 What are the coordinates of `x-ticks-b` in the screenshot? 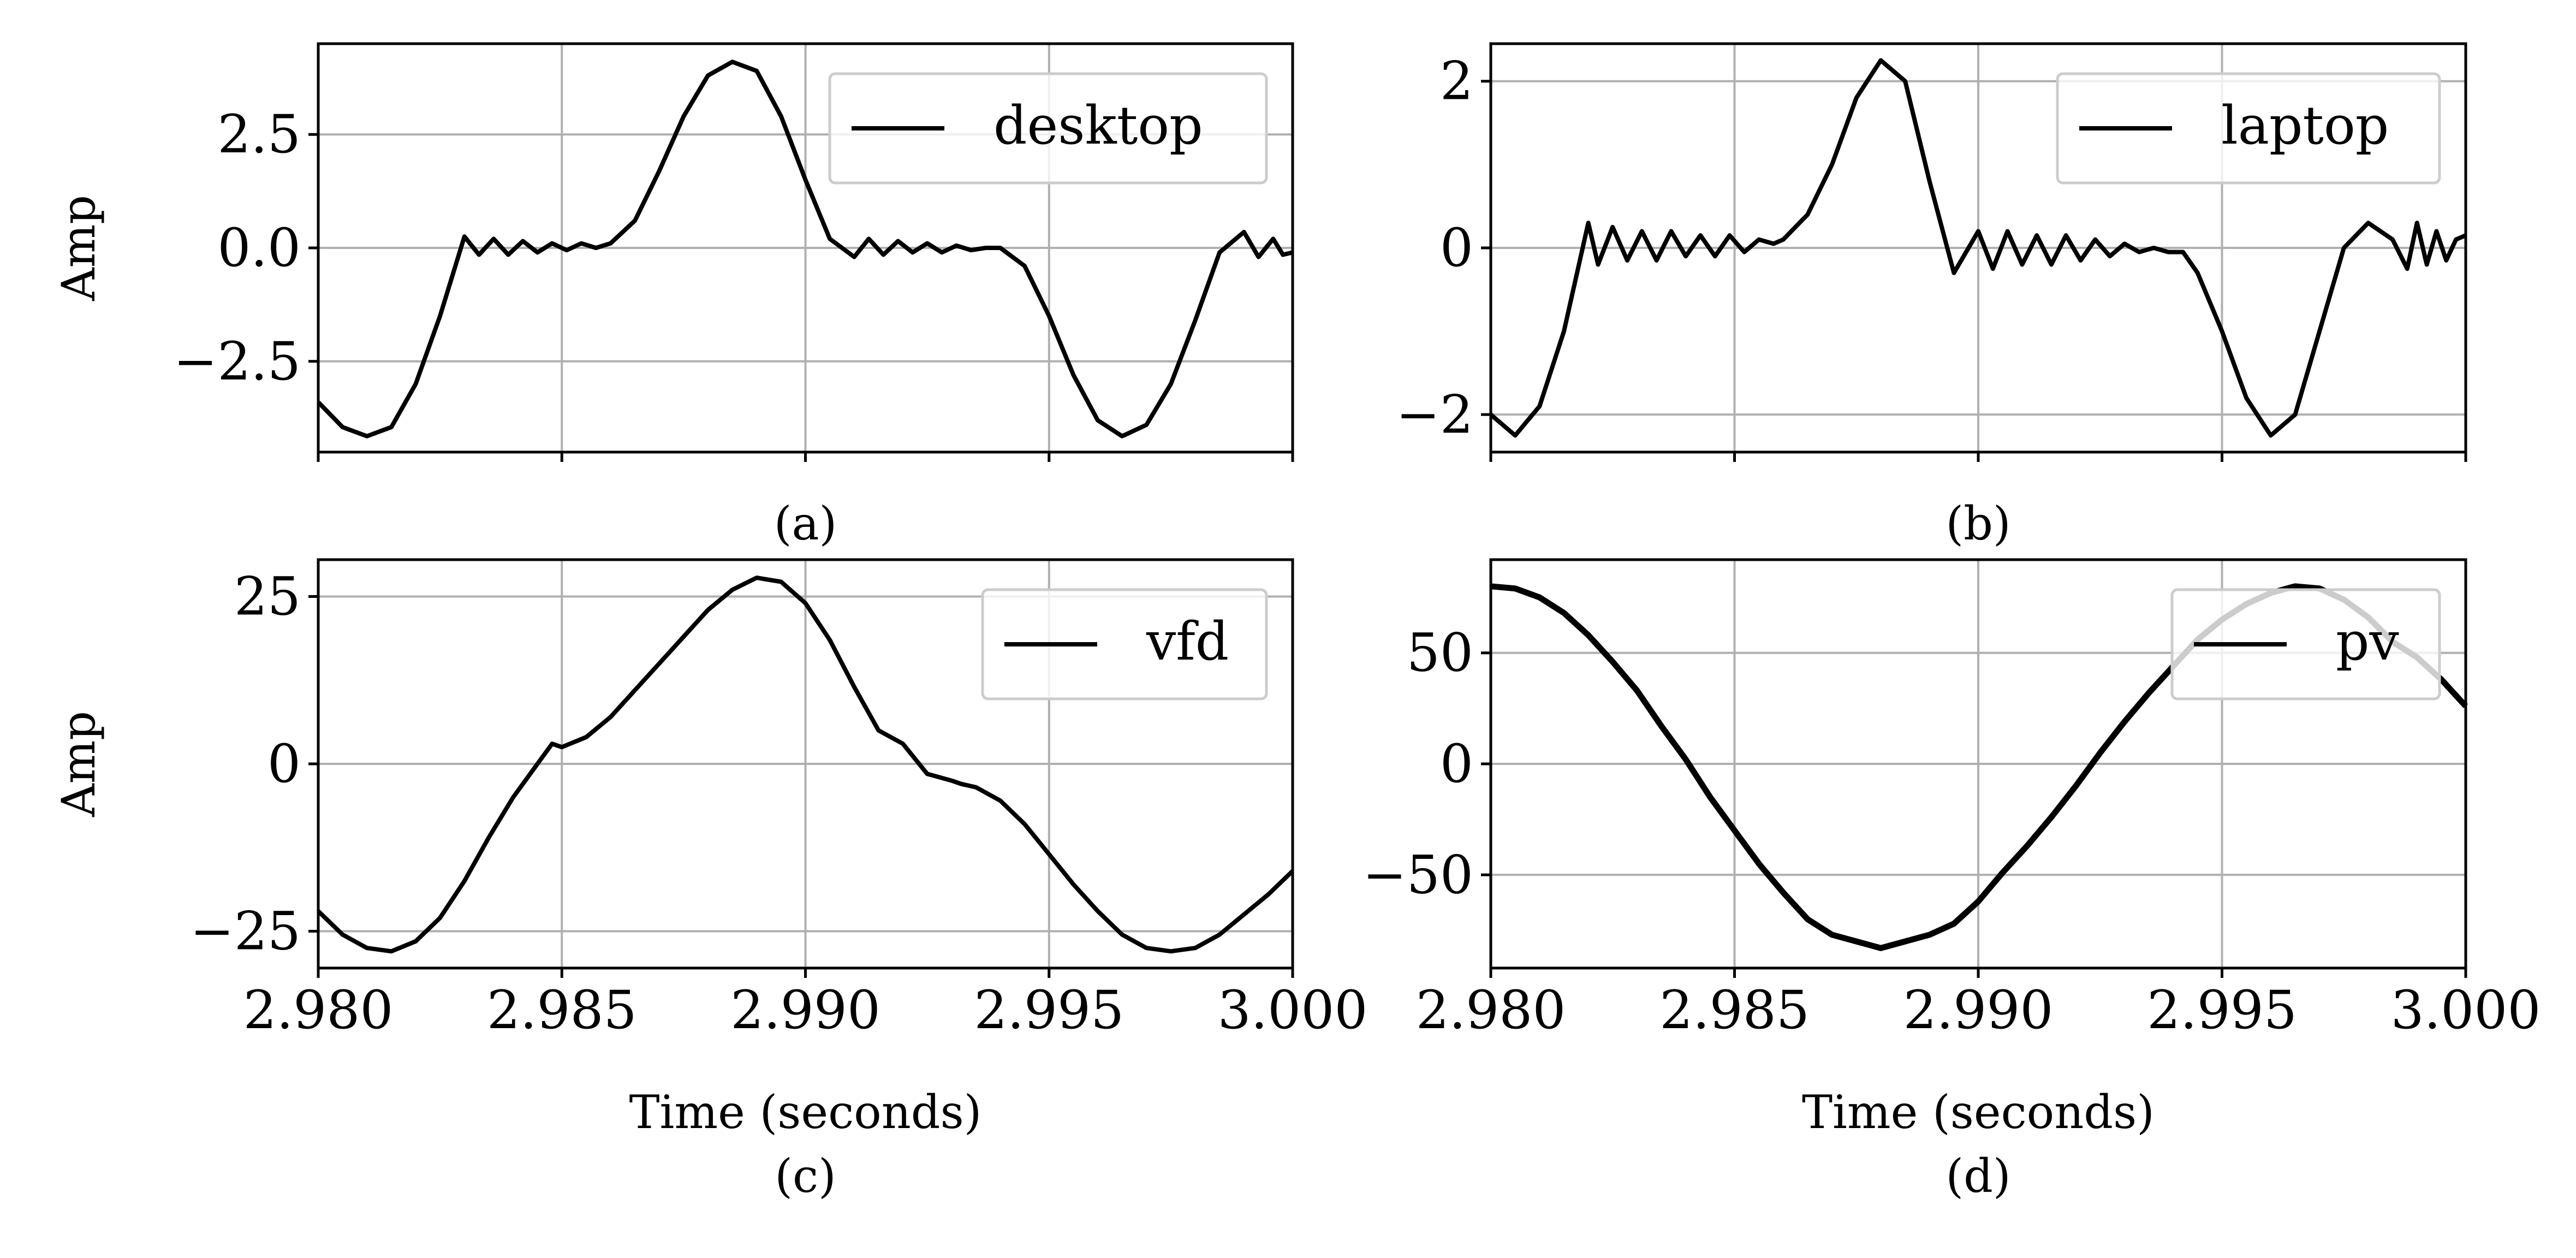 It's located at (1978, 457).